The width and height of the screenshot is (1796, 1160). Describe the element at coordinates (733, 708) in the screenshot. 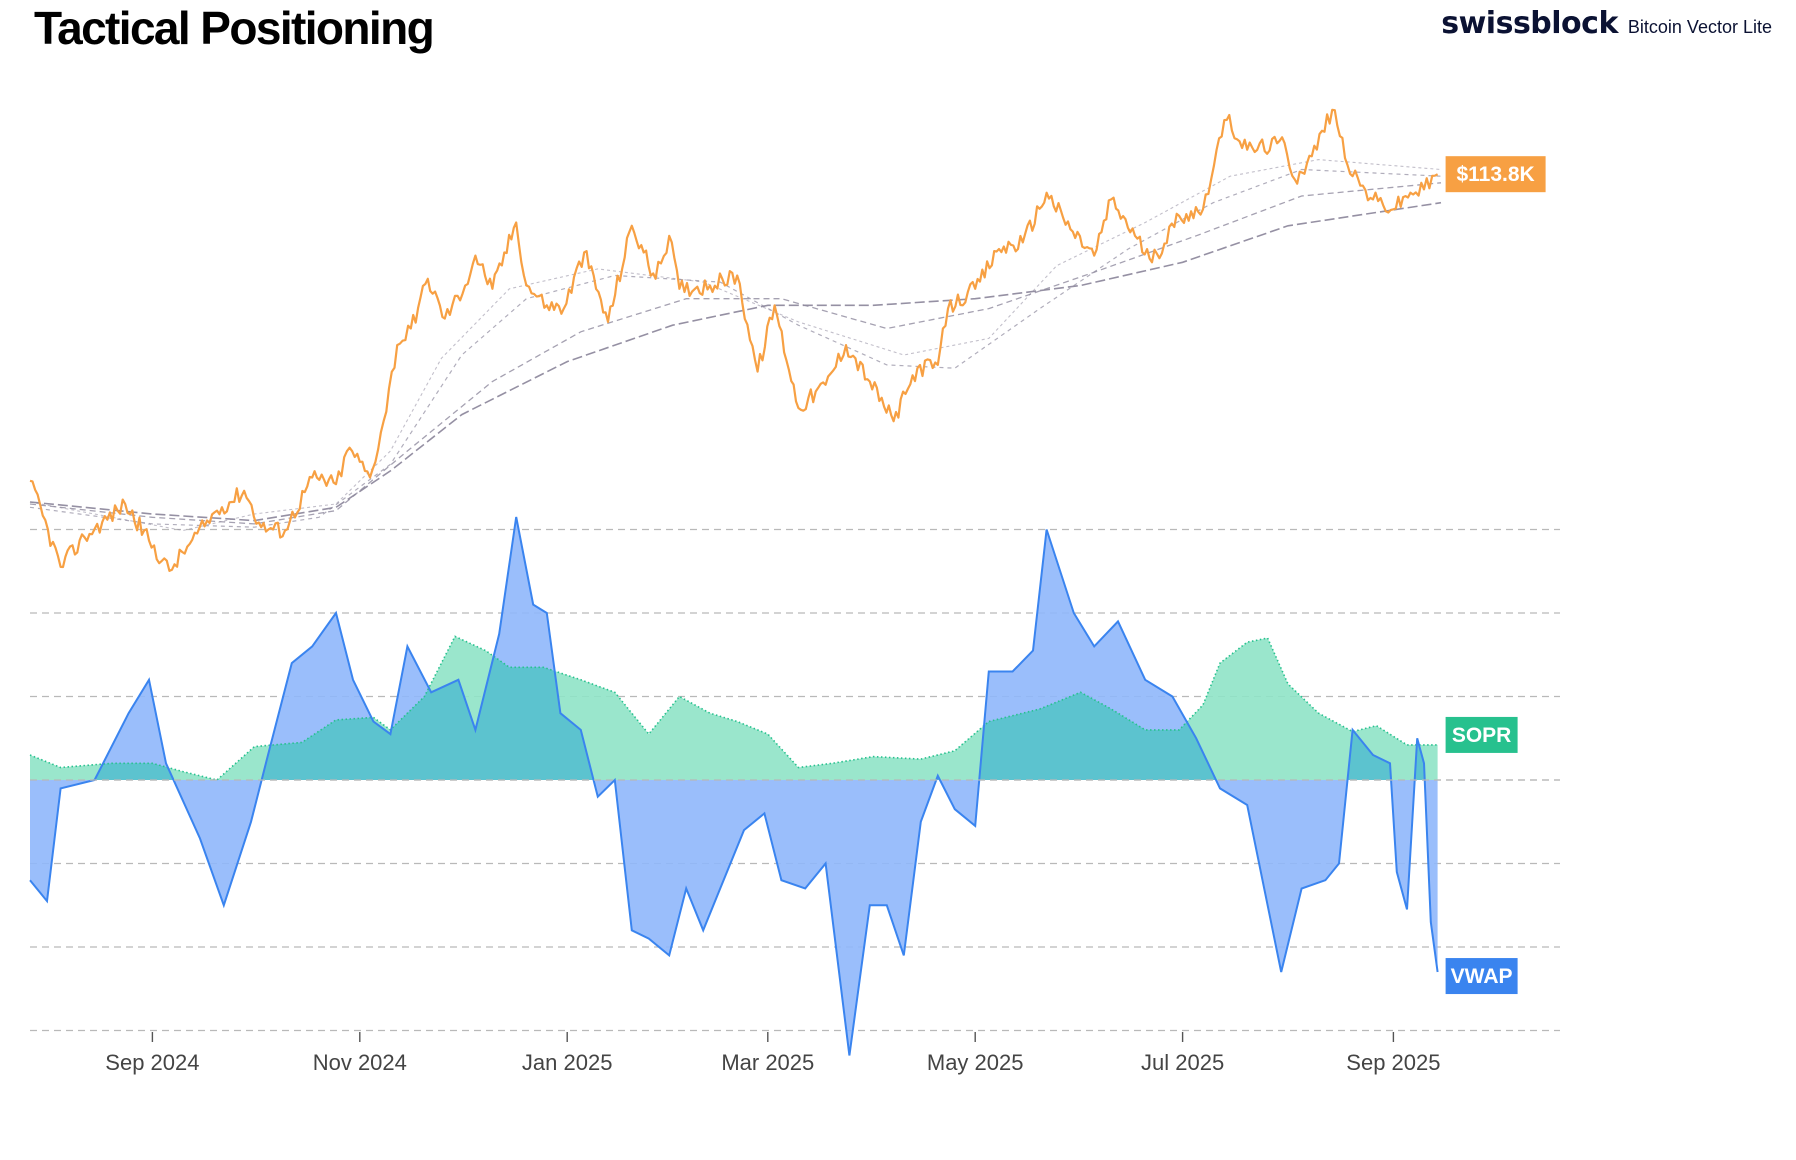

I see `sopr-line` at that location.